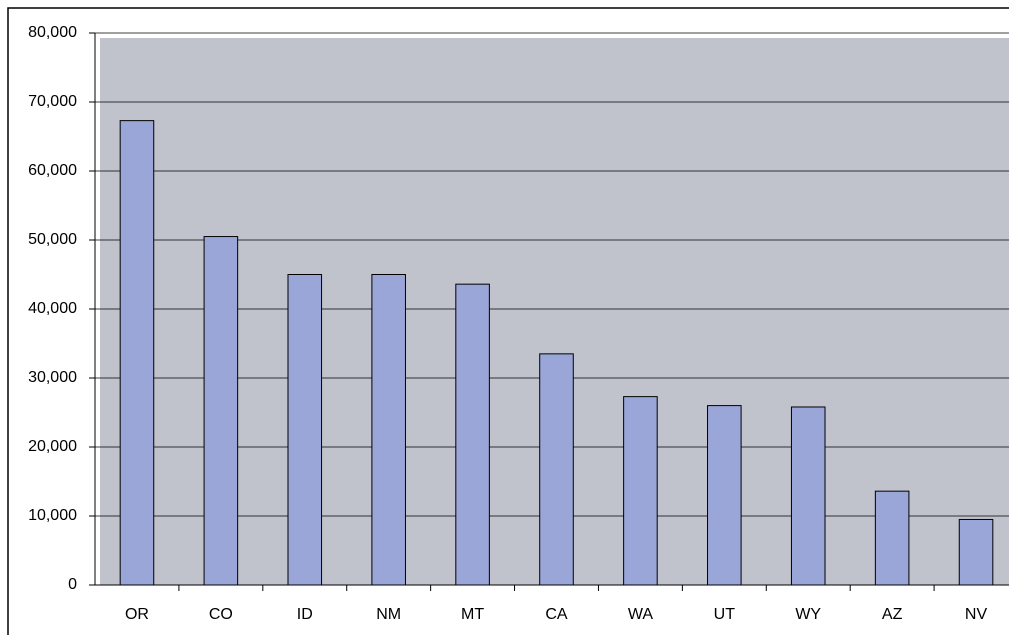 The height and width of the screenshot is (635, 1009). I want to click on y-tick-label: 10,000, so click(52, 515).